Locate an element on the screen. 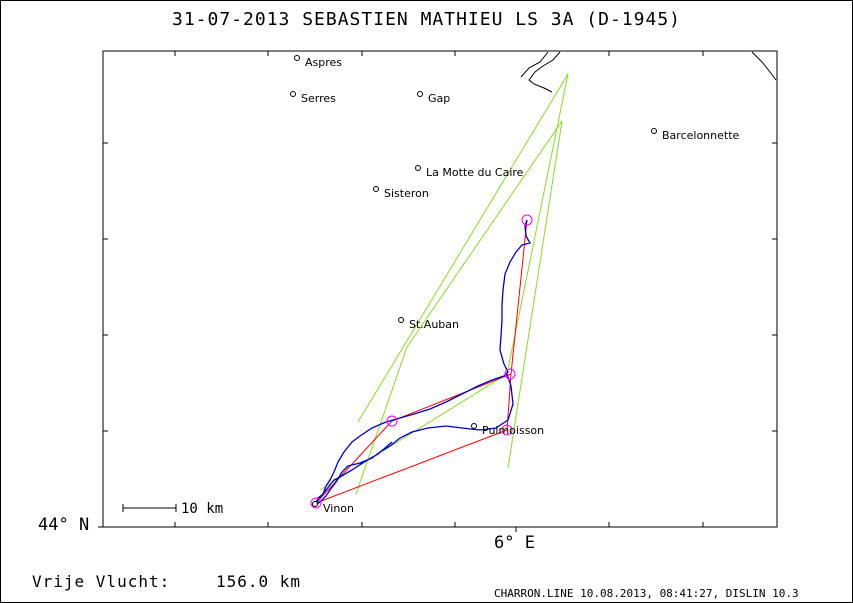 The height and width of the screenshot is (603, 853). town-label: Puimoisson is located at coordinates (513, 430).